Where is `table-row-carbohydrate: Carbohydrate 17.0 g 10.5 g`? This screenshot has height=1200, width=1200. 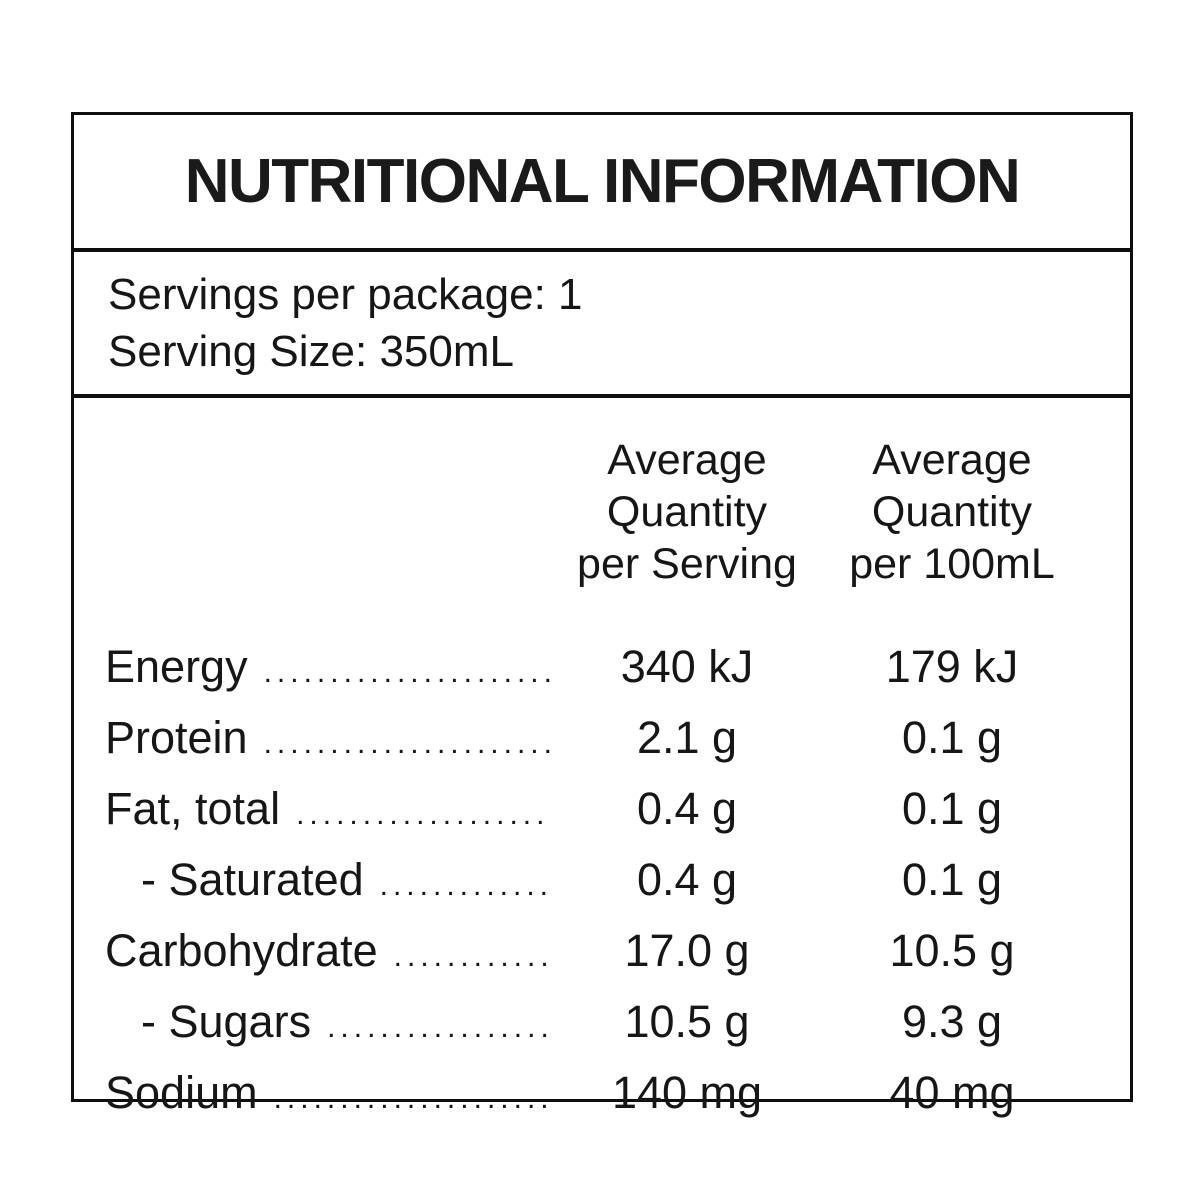 table-row-carbohydrate: Carbohydrate 17.0 g 10.5 g is located at coordinates (603, 946).